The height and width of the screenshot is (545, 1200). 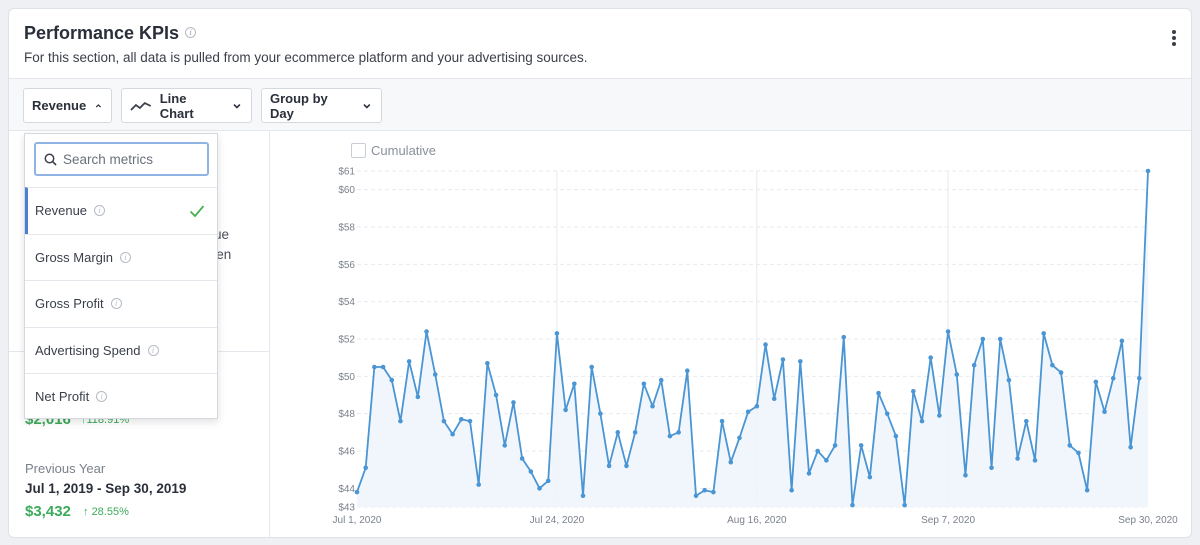 I want to click on metric-option-label: Net Profit, so click(x=62, y=397).